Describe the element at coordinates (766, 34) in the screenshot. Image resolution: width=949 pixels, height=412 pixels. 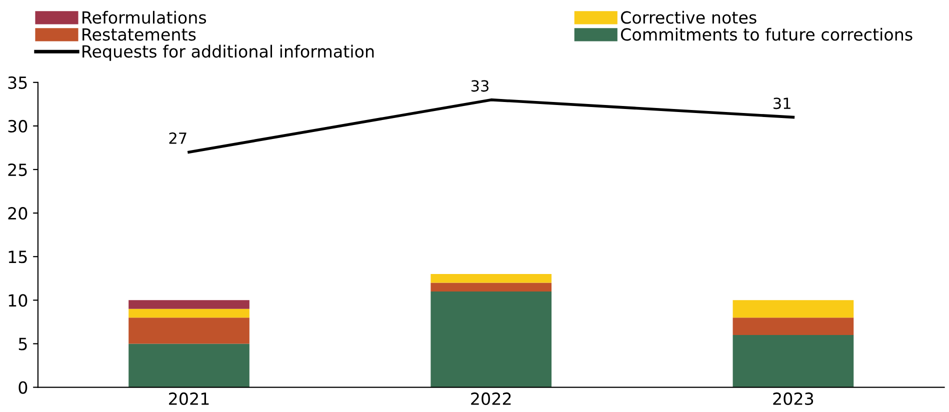
I see `legend-label: Commitments to future corrections` at that location.